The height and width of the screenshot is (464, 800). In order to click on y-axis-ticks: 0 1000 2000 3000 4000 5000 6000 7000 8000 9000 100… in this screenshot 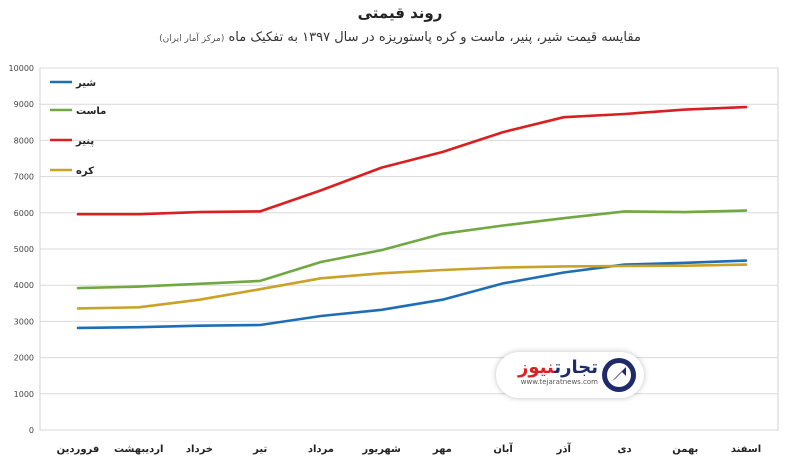, I will do `click(21, 249)`.